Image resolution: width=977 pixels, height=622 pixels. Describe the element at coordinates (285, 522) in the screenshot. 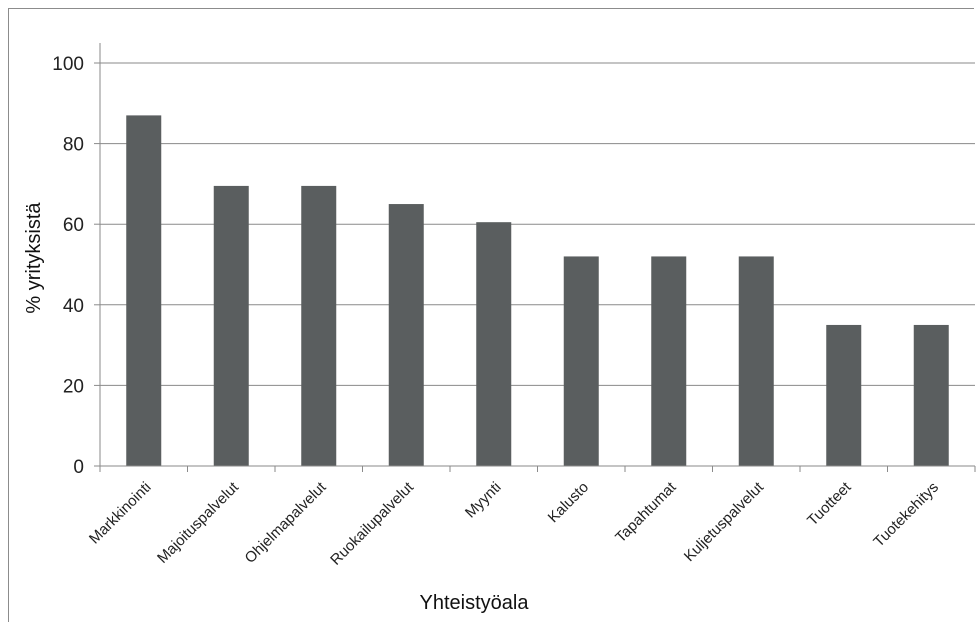

I see `category-label: Ohjelmapalvelut` at that location.